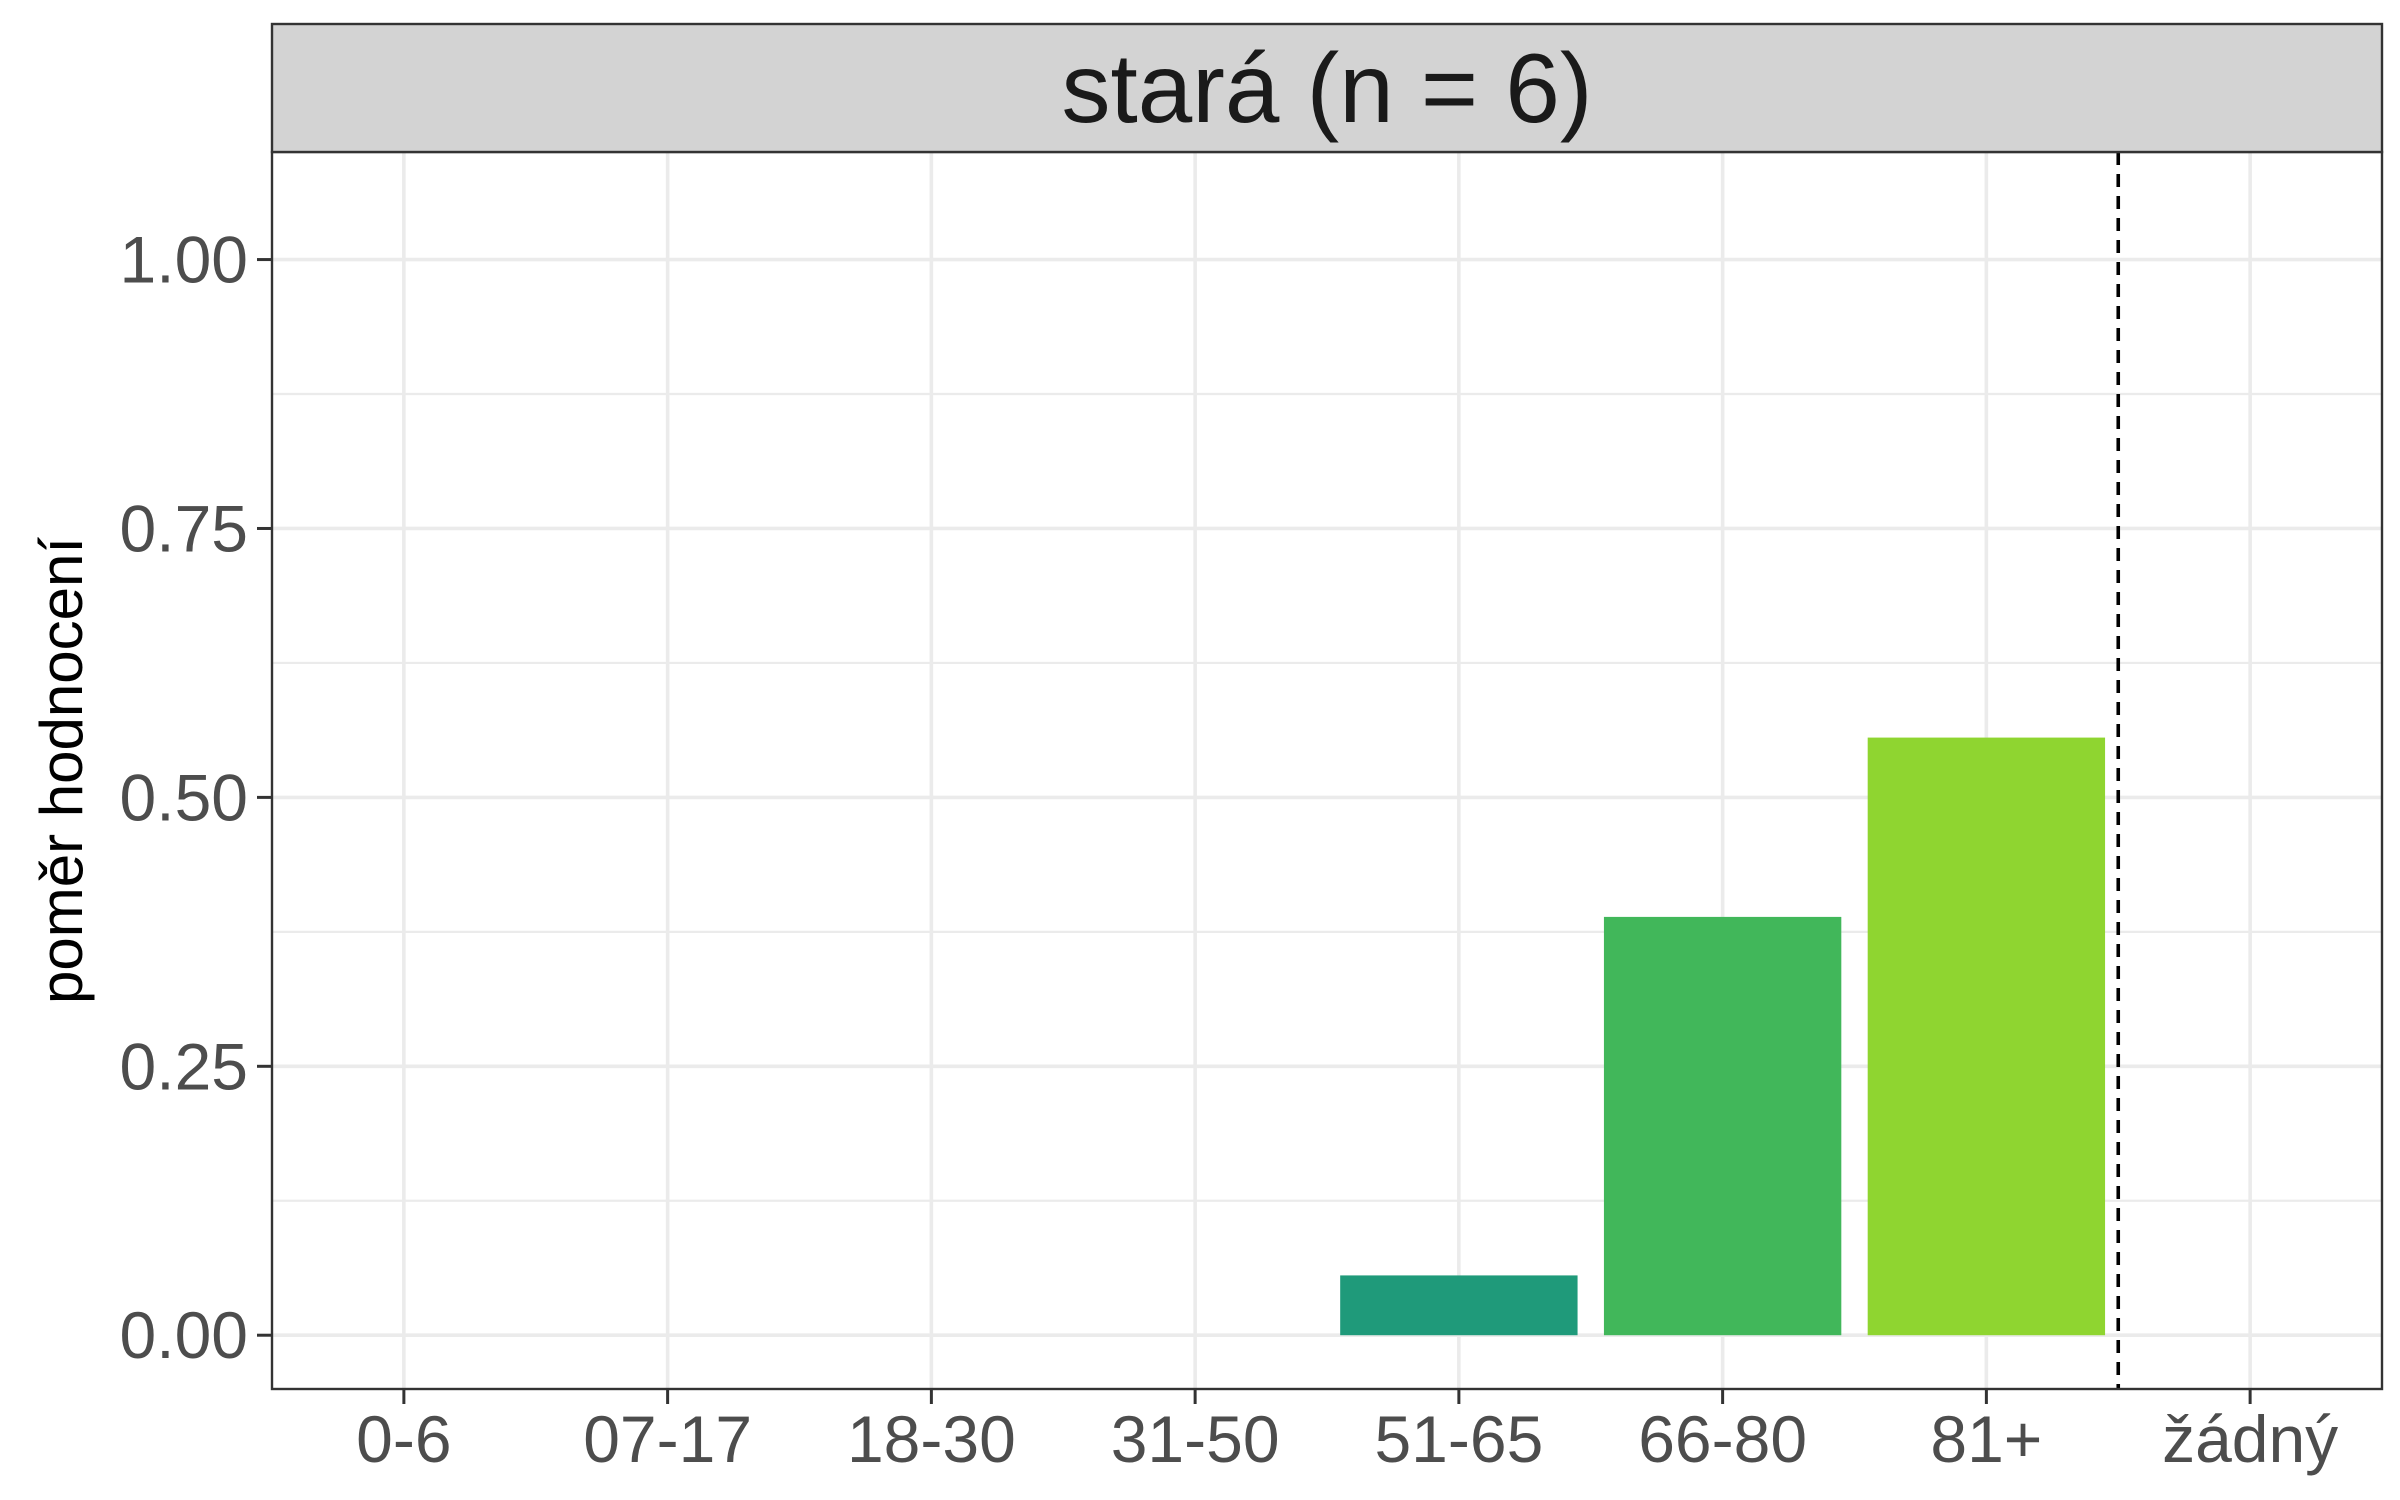 This screenshot has width=2400, height=1500. What do you see at coordinates (184, 1335) in the screenshot?
I see `y-tick-label: 0.00` at bounding box center [184, 1335].